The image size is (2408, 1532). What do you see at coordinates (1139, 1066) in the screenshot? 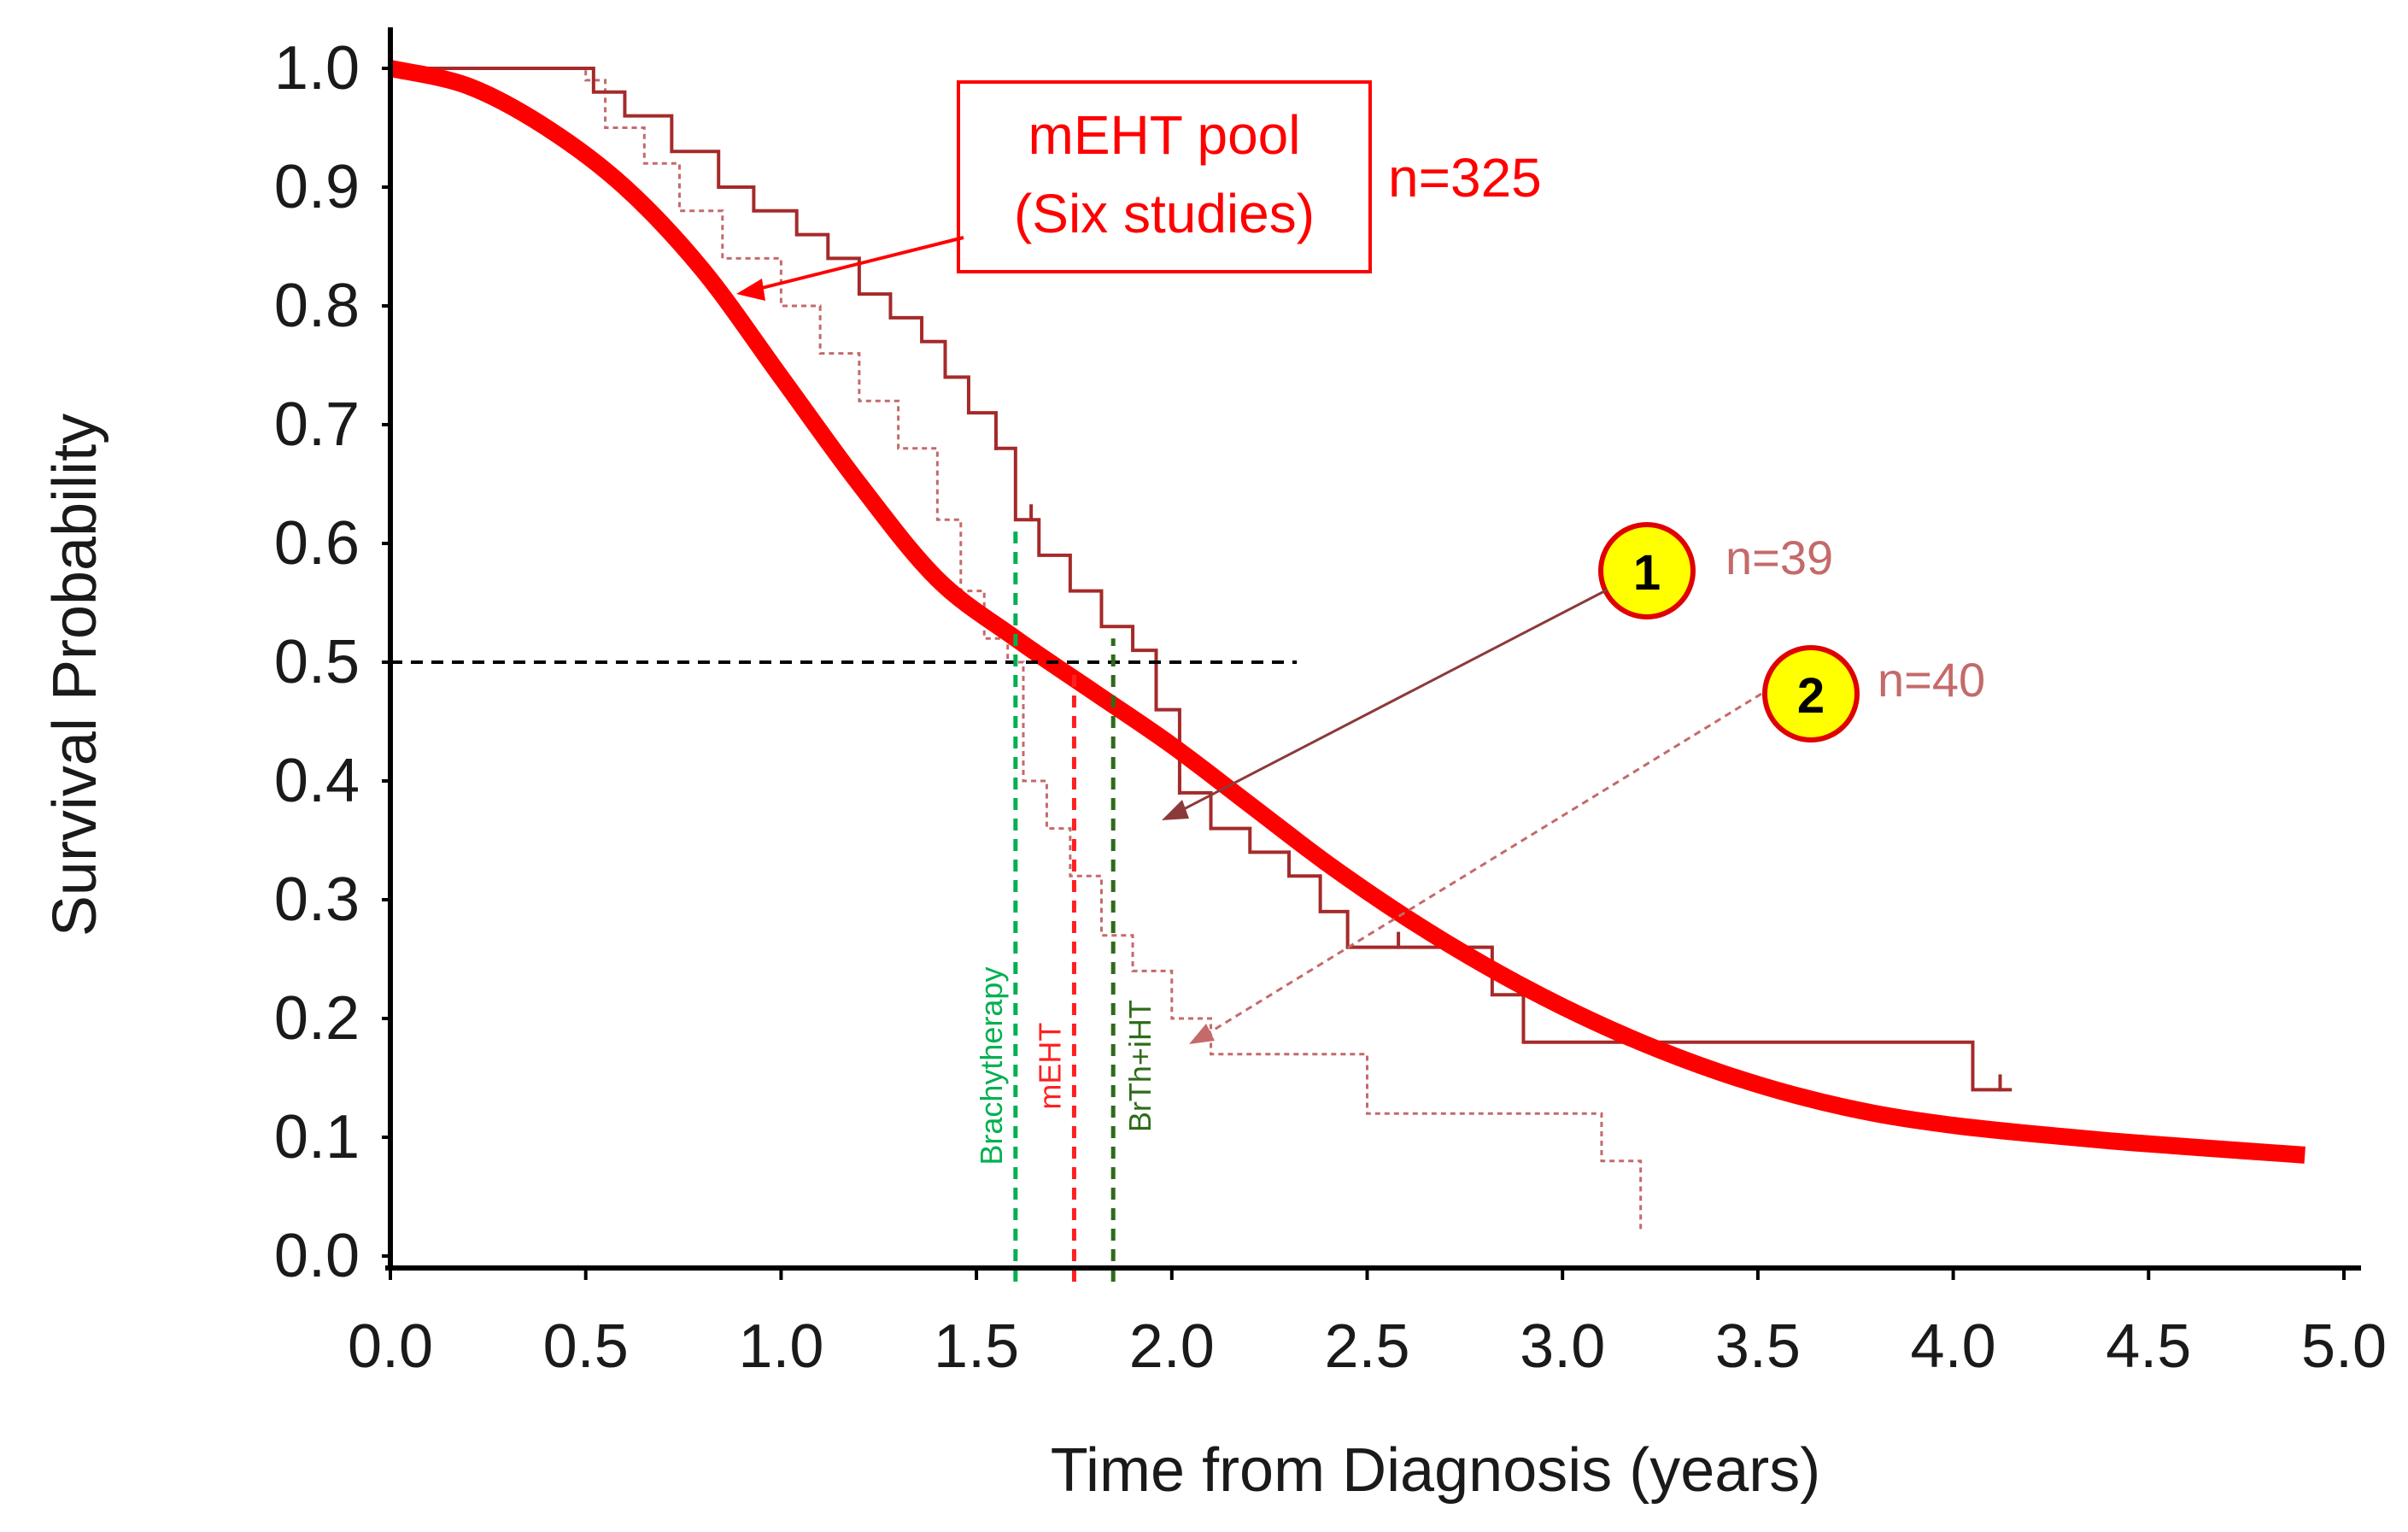
I see `ref-label-brth_iht: BrTh+iHT` at bounding box center [1139, 1066].